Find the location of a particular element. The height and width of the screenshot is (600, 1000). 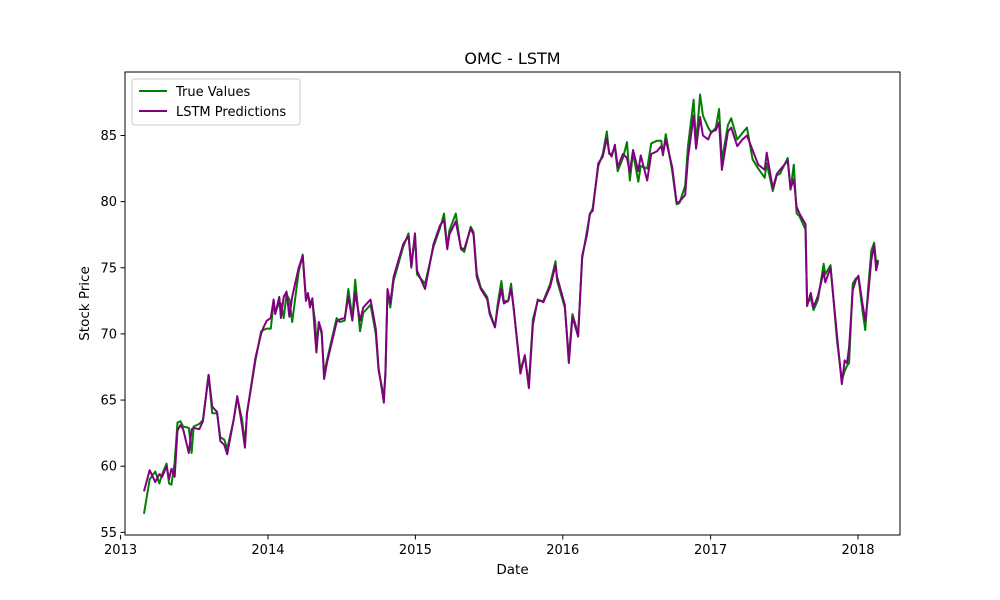

x-tick-label: 2014 is located at coordinates (267, 550).